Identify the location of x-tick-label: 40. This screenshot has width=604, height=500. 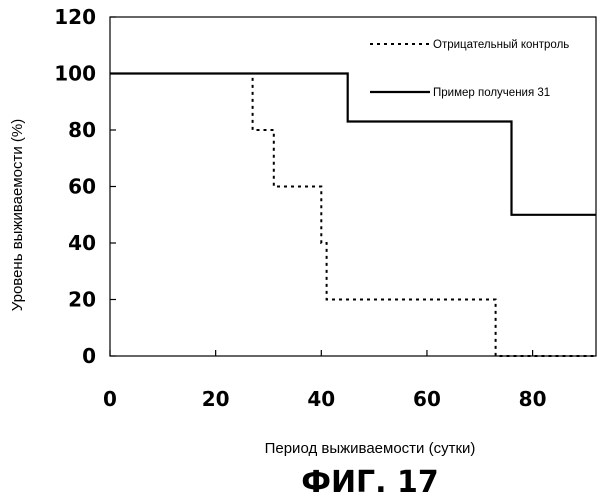
(321, 399).